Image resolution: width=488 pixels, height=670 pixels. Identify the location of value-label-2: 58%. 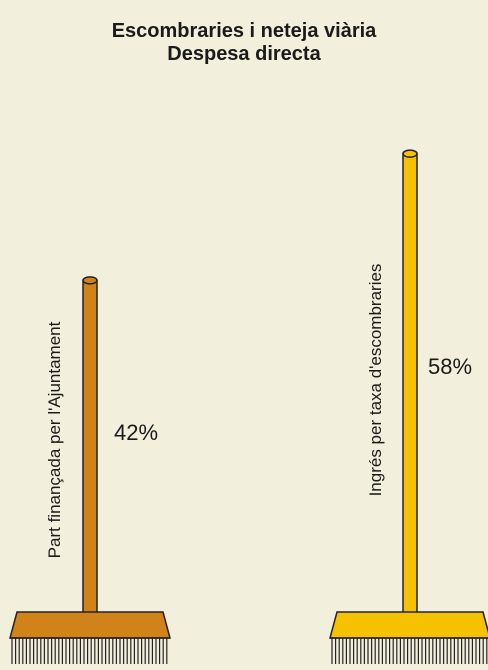
(450, 366).